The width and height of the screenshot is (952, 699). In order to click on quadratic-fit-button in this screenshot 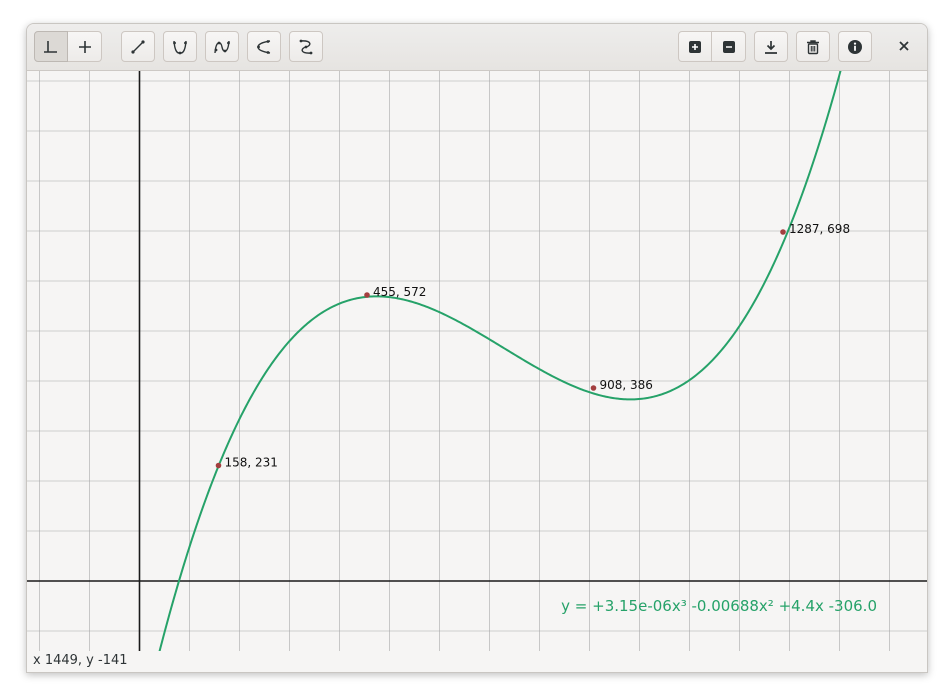, I will do `click(180, 46)`.